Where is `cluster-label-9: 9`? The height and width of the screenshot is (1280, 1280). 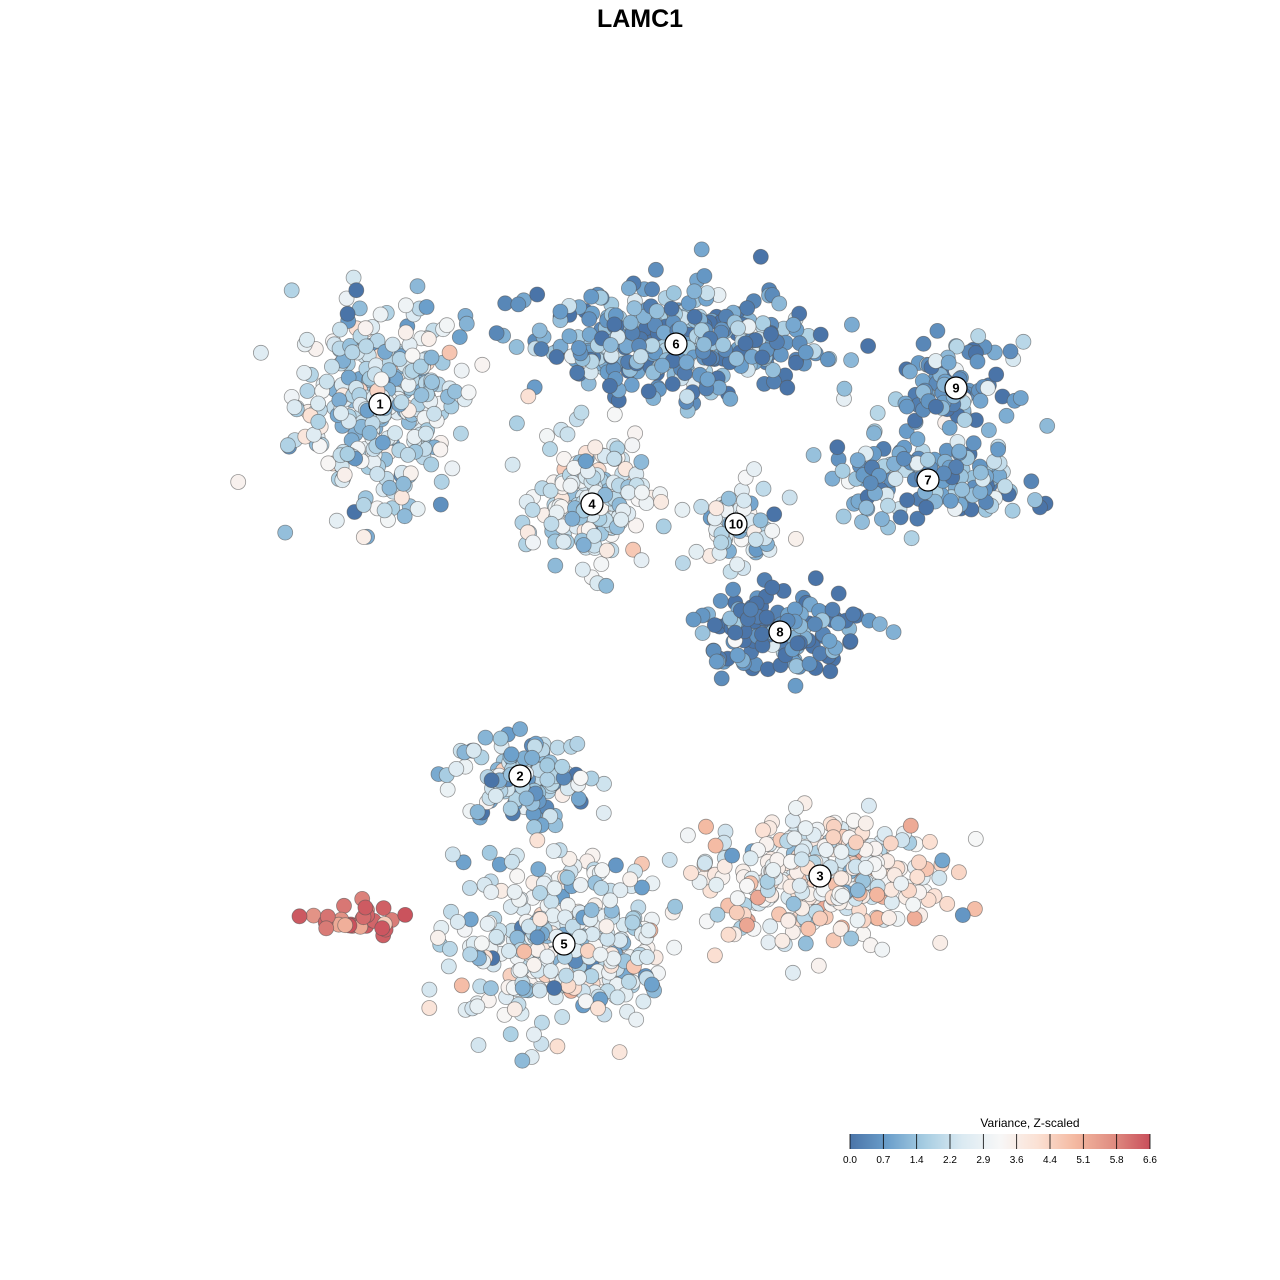 cluster-label-9: 9 is located at coordinates (956, 388).